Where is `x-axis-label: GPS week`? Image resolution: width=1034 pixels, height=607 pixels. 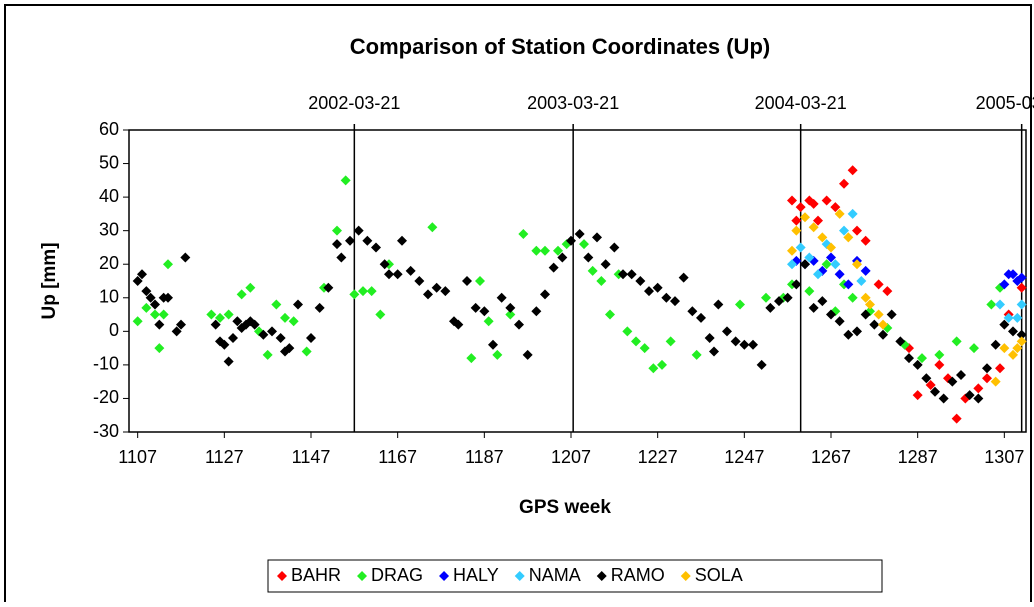
x-axis-label: GPS week is located at coordinates (565, 507).